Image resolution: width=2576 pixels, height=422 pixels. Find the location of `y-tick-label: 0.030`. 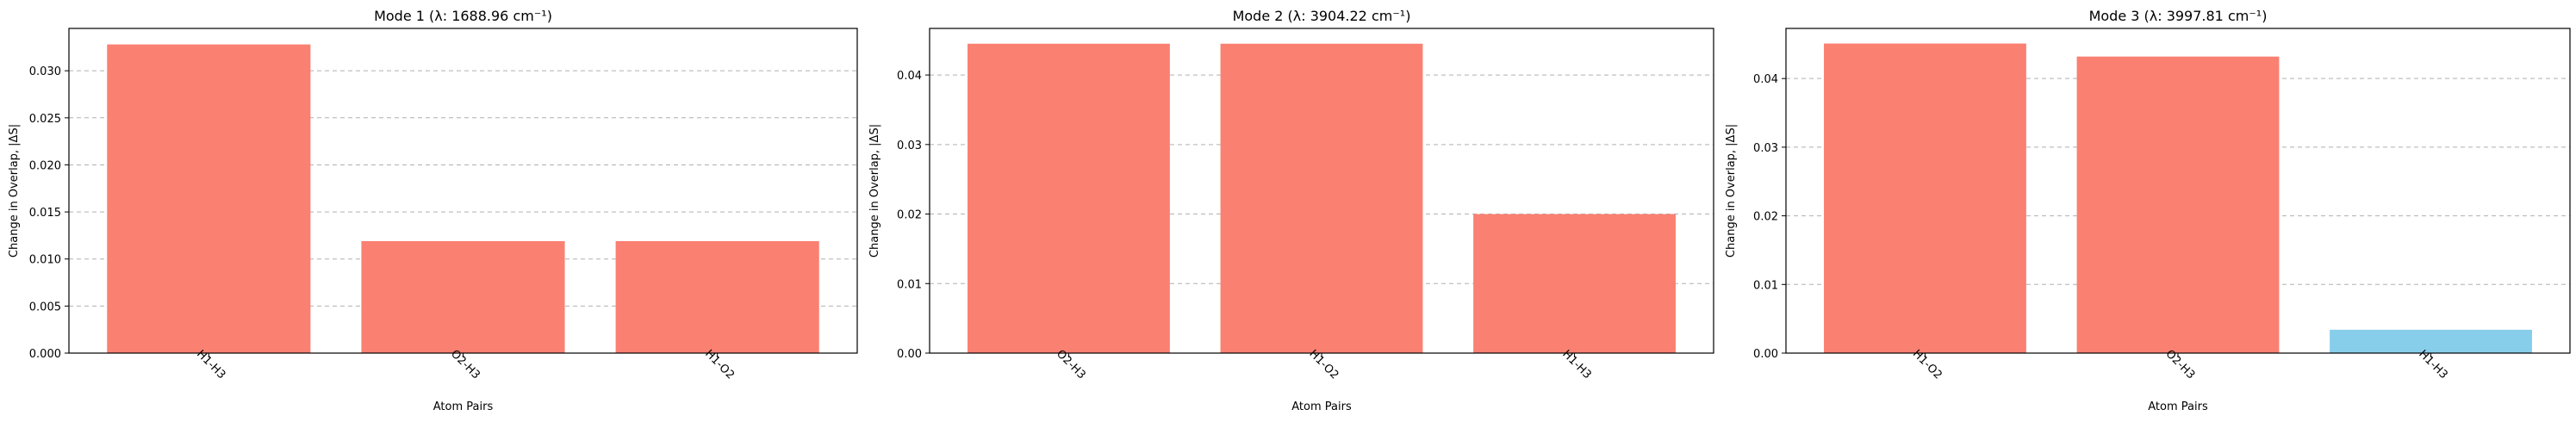

y-tick-label: 0.030 is located at coordinates (45, 71).